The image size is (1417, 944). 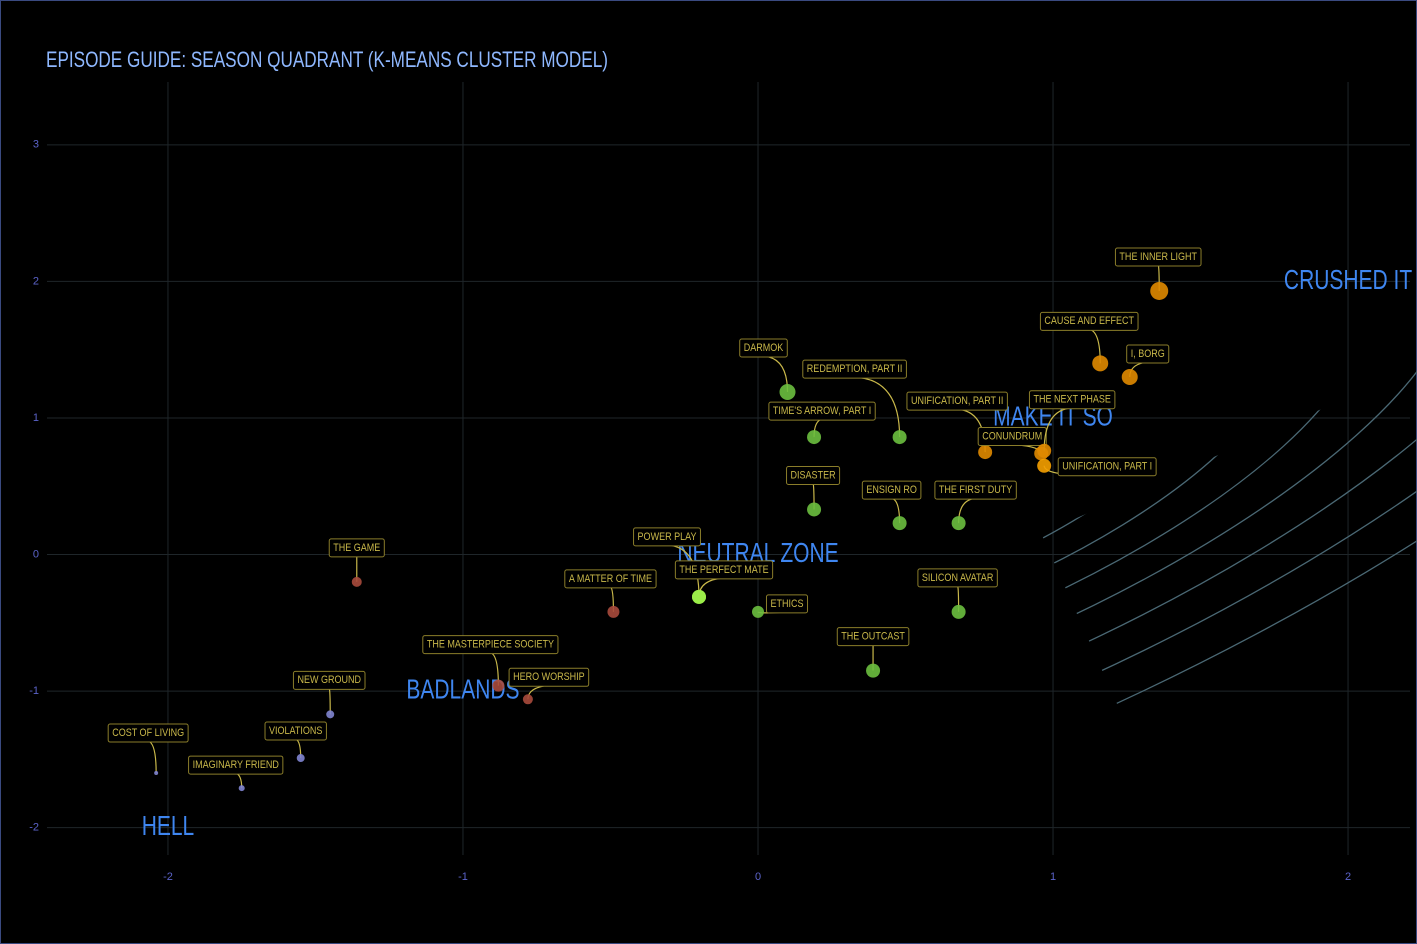 I want to click on y-tick-label: -2, so click(x=34, y=828).